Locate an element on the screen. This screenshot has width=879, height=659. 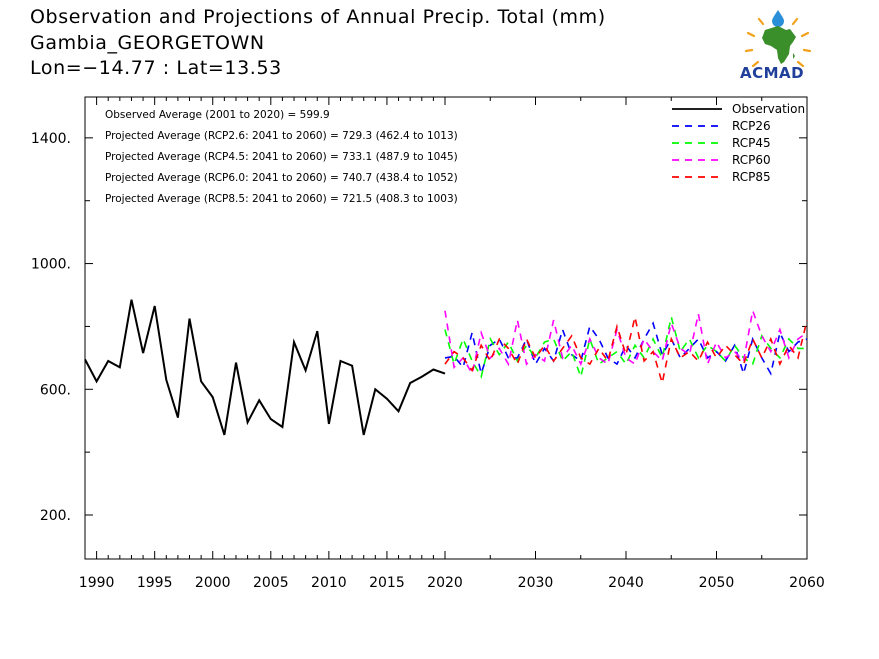
legend-label: RCP26 is located at coordinates (751, 126).